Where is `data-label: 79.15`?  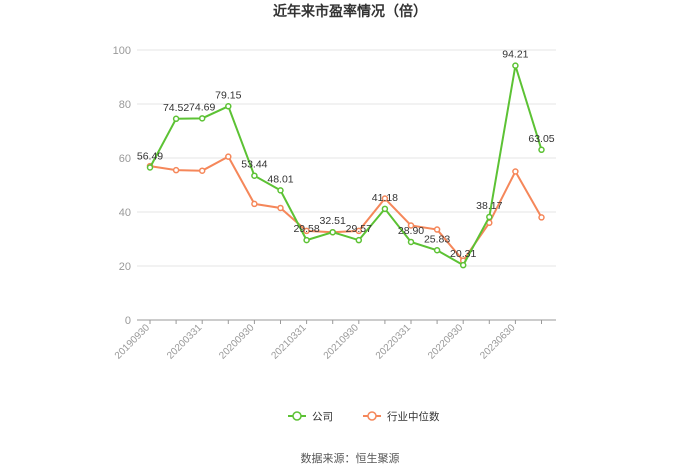
data-label: 79.15 is located at coordinates (228, 95).